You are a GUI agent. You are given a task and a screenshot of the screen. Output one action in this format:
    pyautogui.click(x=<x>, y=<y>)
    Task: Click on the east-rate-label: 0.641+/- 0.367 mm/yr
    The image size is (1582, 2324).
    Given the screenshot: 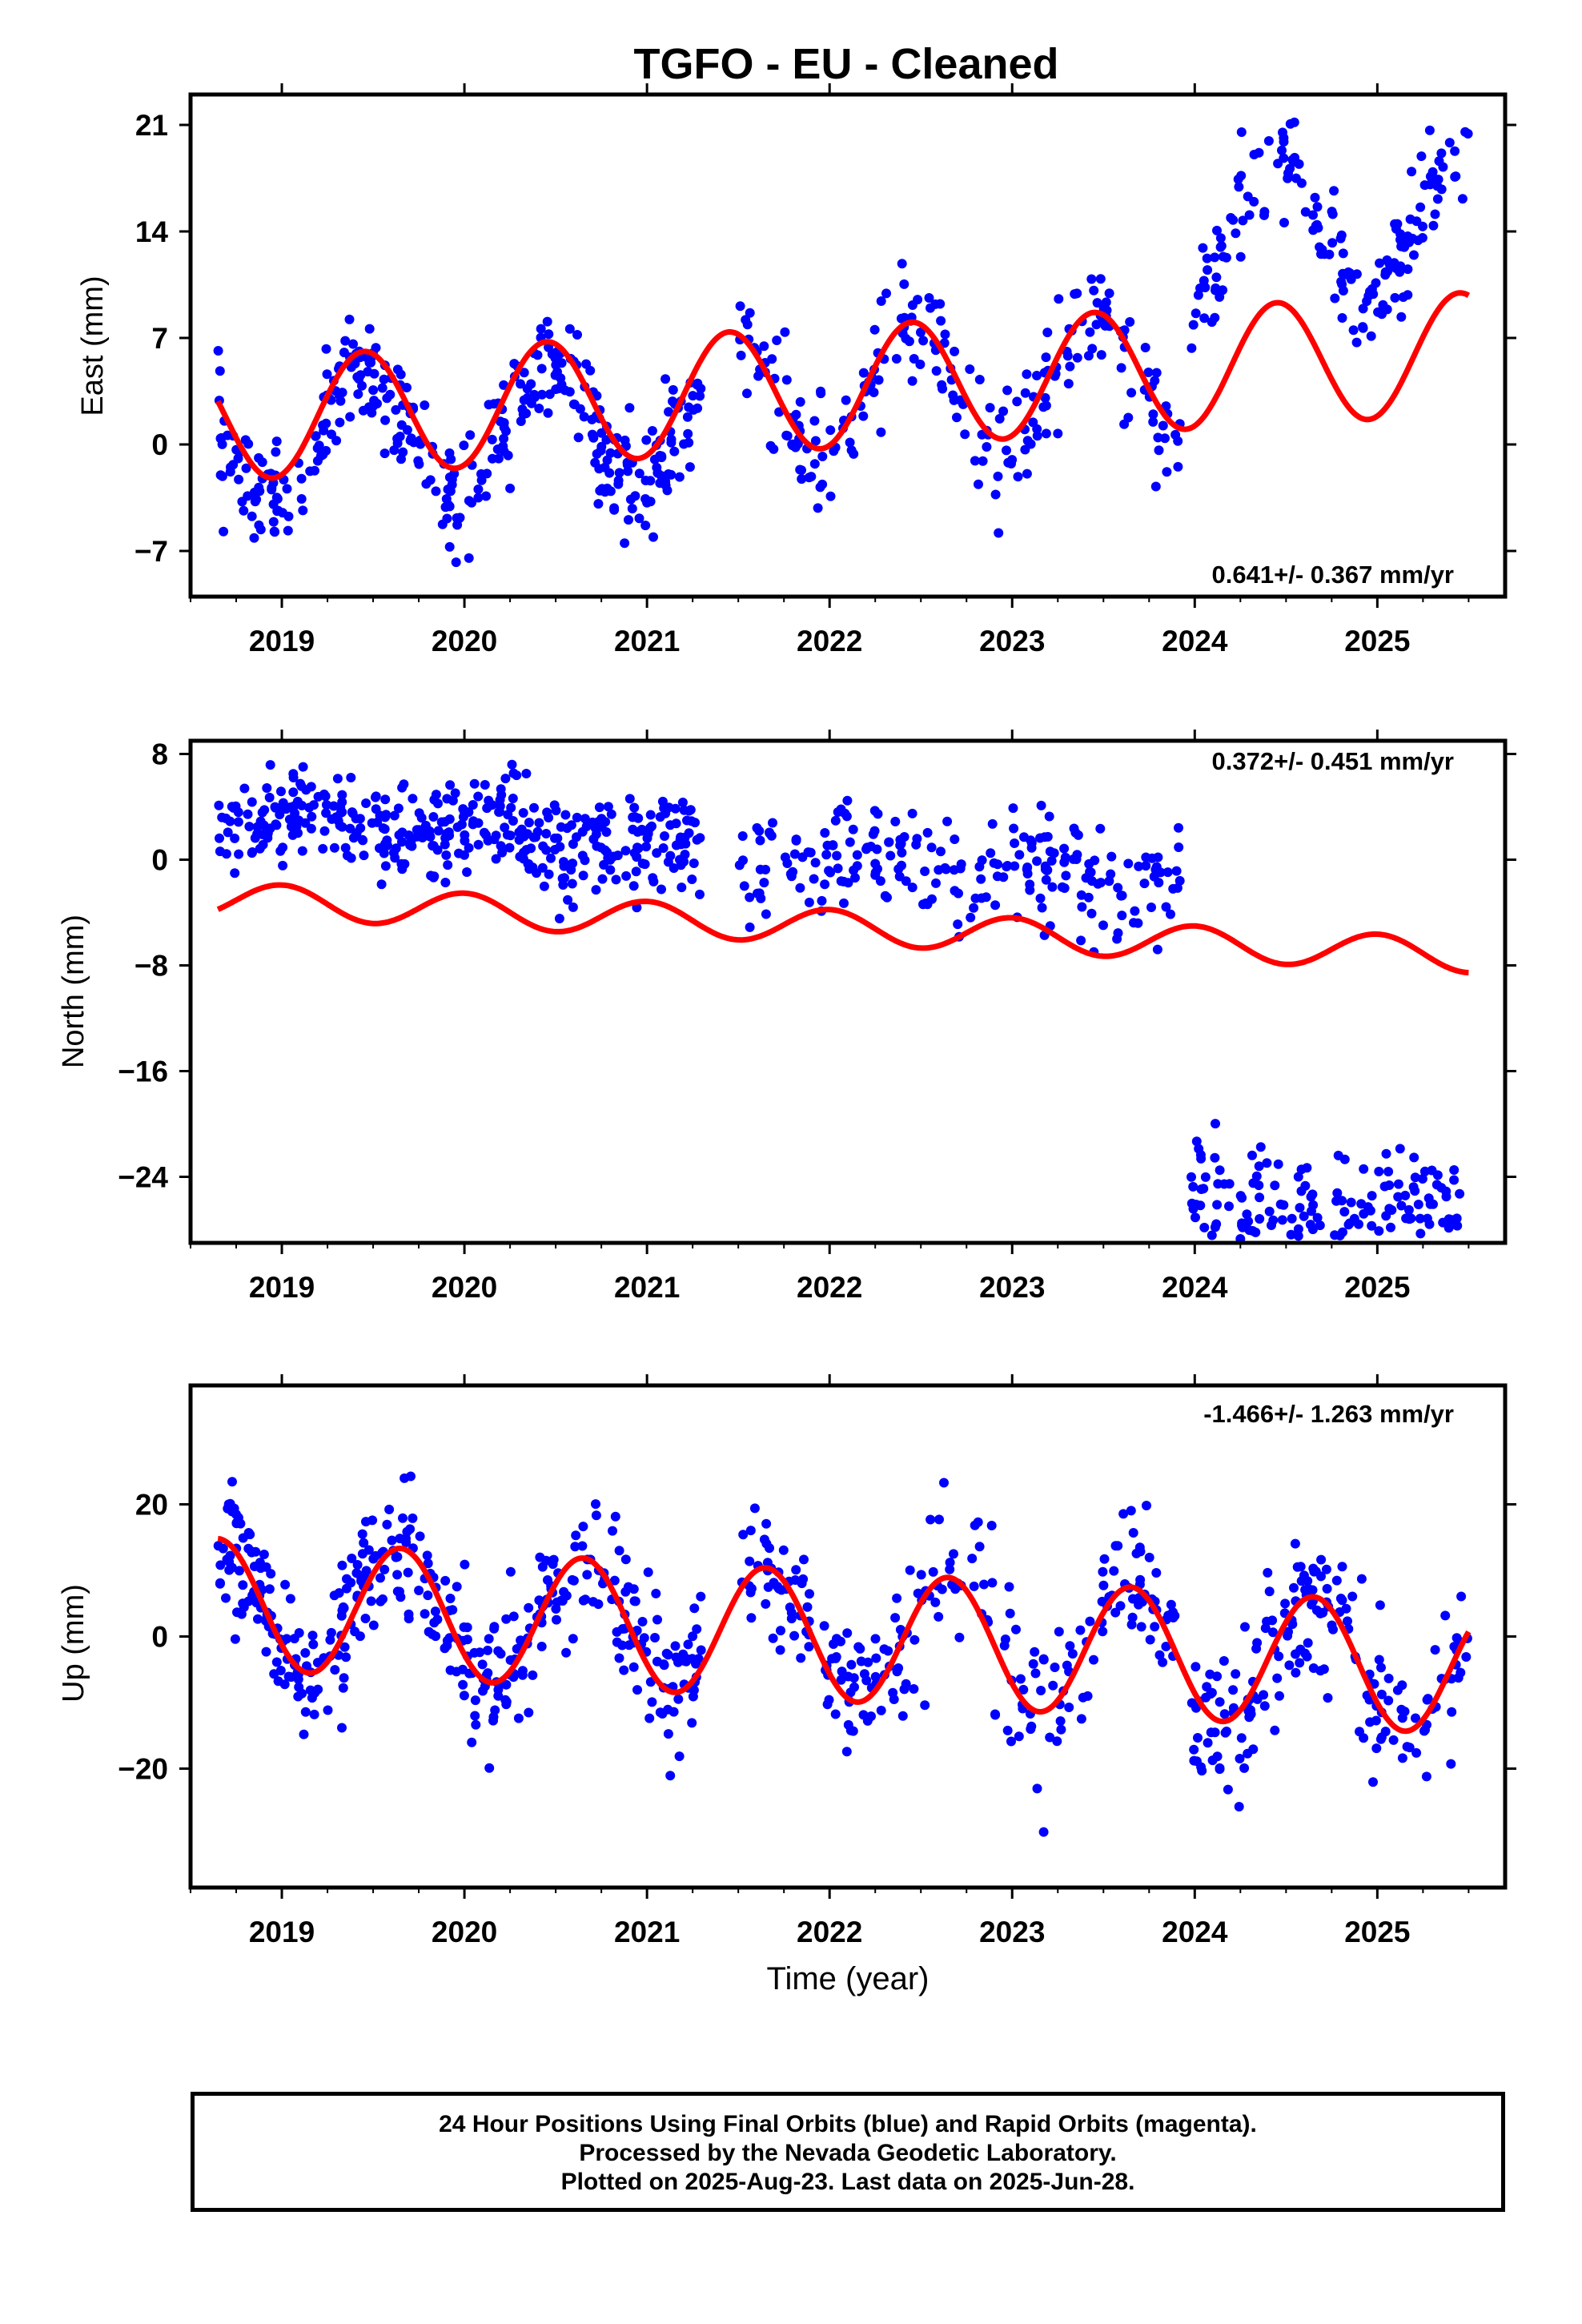 What is the action you would take?
    pyautogui.click(x=1333, y=575)
    